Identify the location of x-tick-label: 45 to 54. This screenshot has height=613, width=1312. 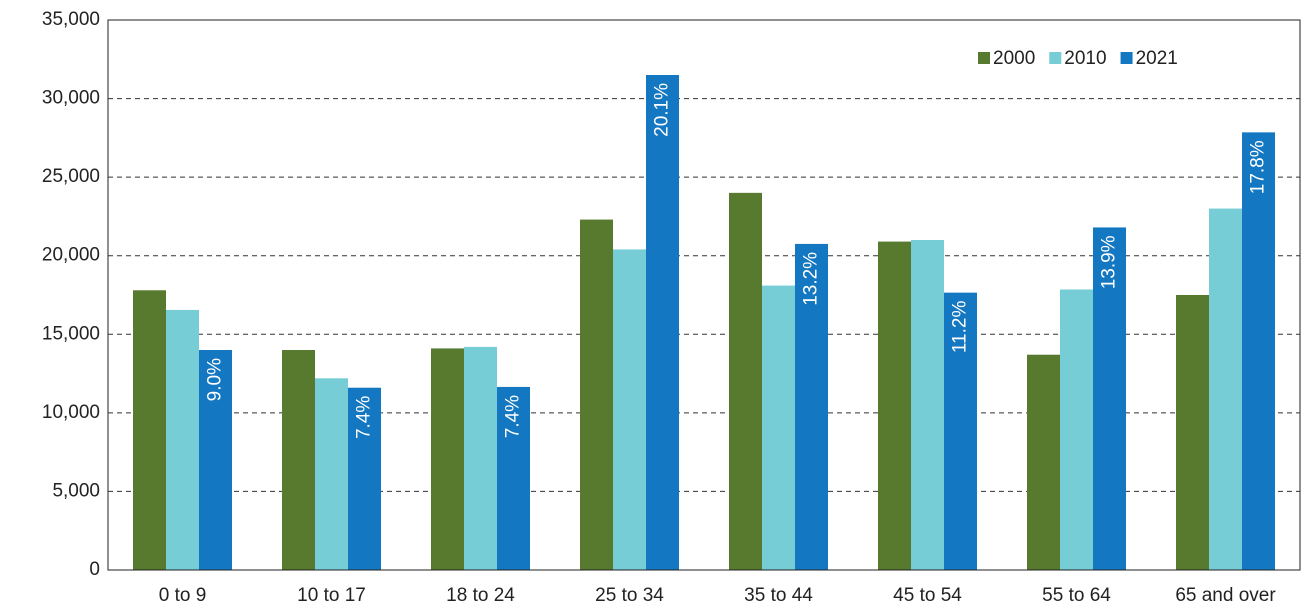
(927, 595).